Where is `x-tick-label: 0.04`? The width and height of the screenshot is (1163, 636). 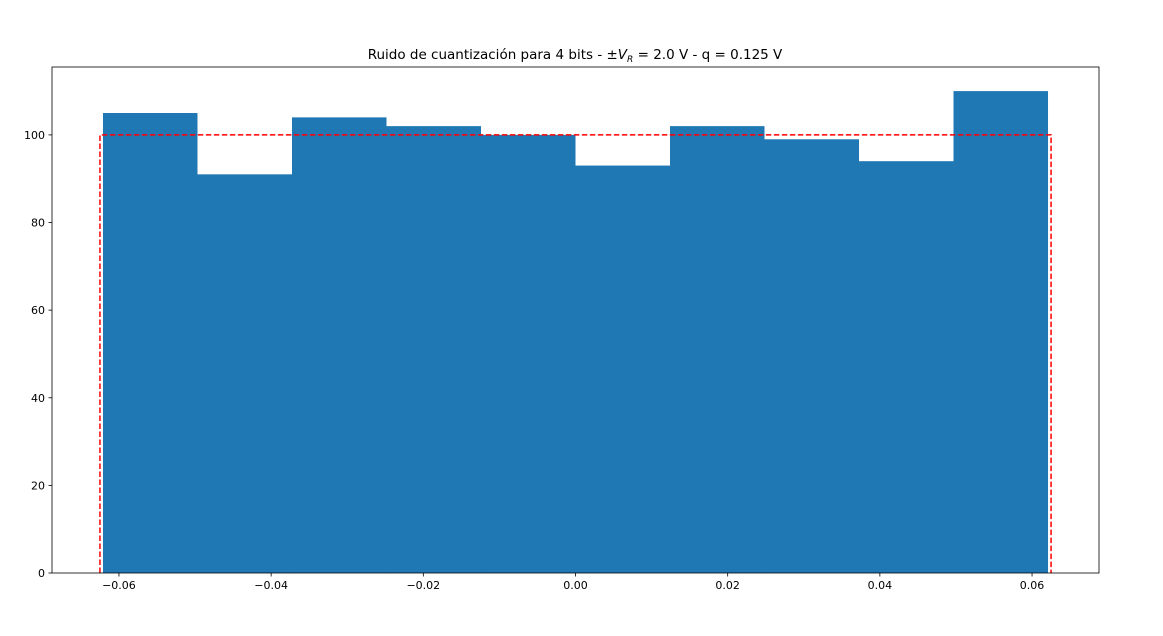
x-tick-label: 0.04 is located at coordinates (880, 585).